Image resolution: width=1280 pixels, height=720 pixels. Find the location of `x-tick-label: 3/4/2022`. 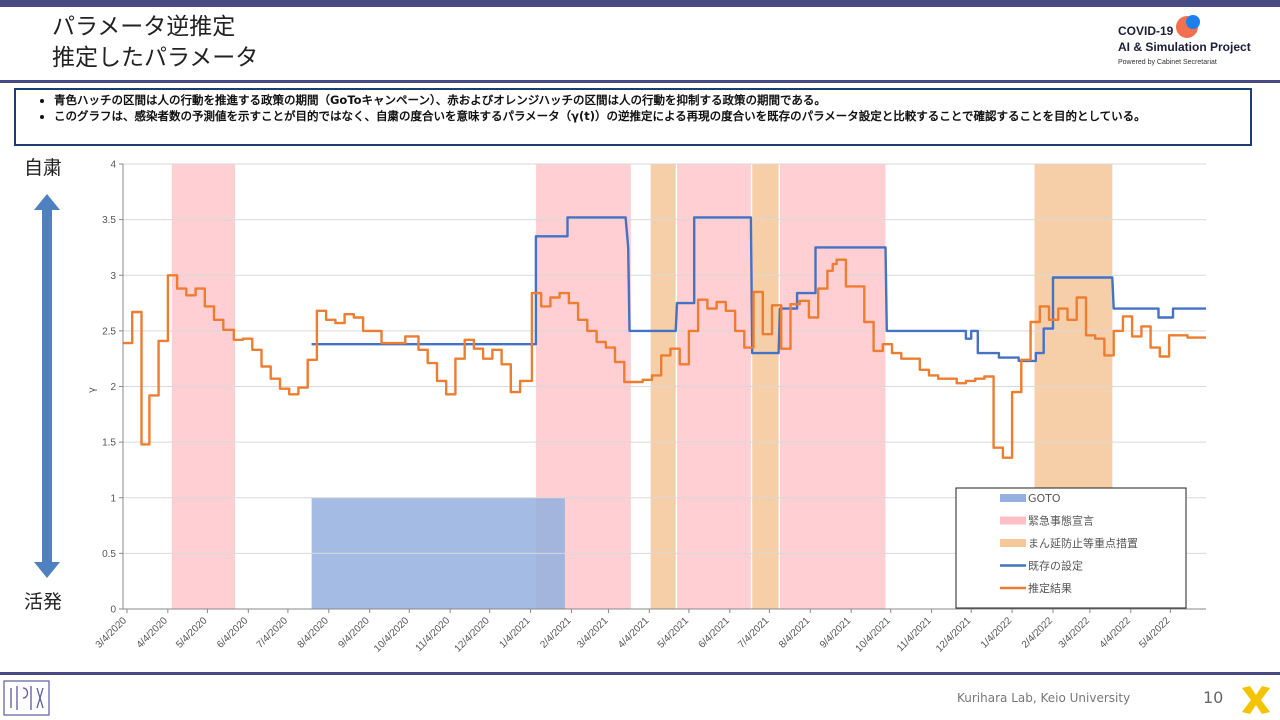

x-tick-label: 3/4/2022 is located at coordinates (1075, 633).